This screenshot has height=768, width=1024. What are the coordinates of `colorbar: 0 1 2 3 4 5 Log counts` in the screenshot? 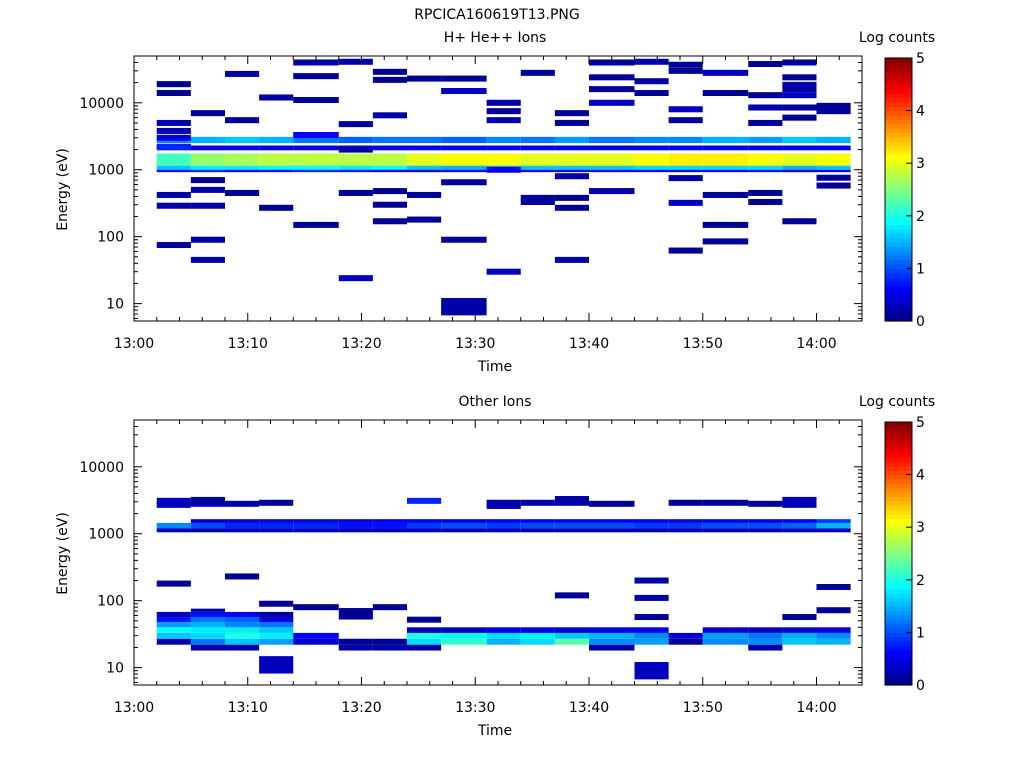 It's located at (897, 180).